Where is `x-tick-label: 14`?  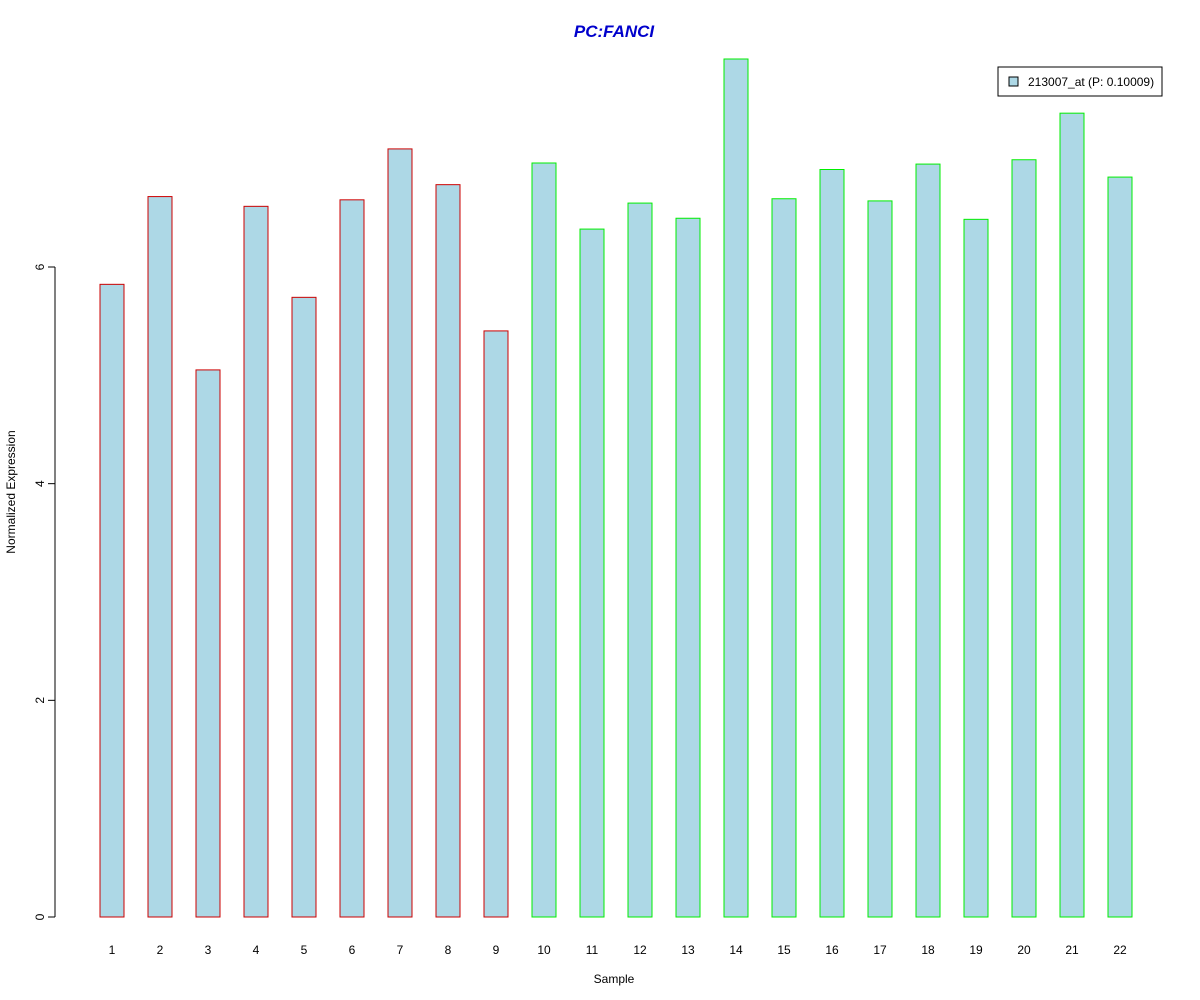 x-tick-label: 14 is located at coordinates (736, 950).